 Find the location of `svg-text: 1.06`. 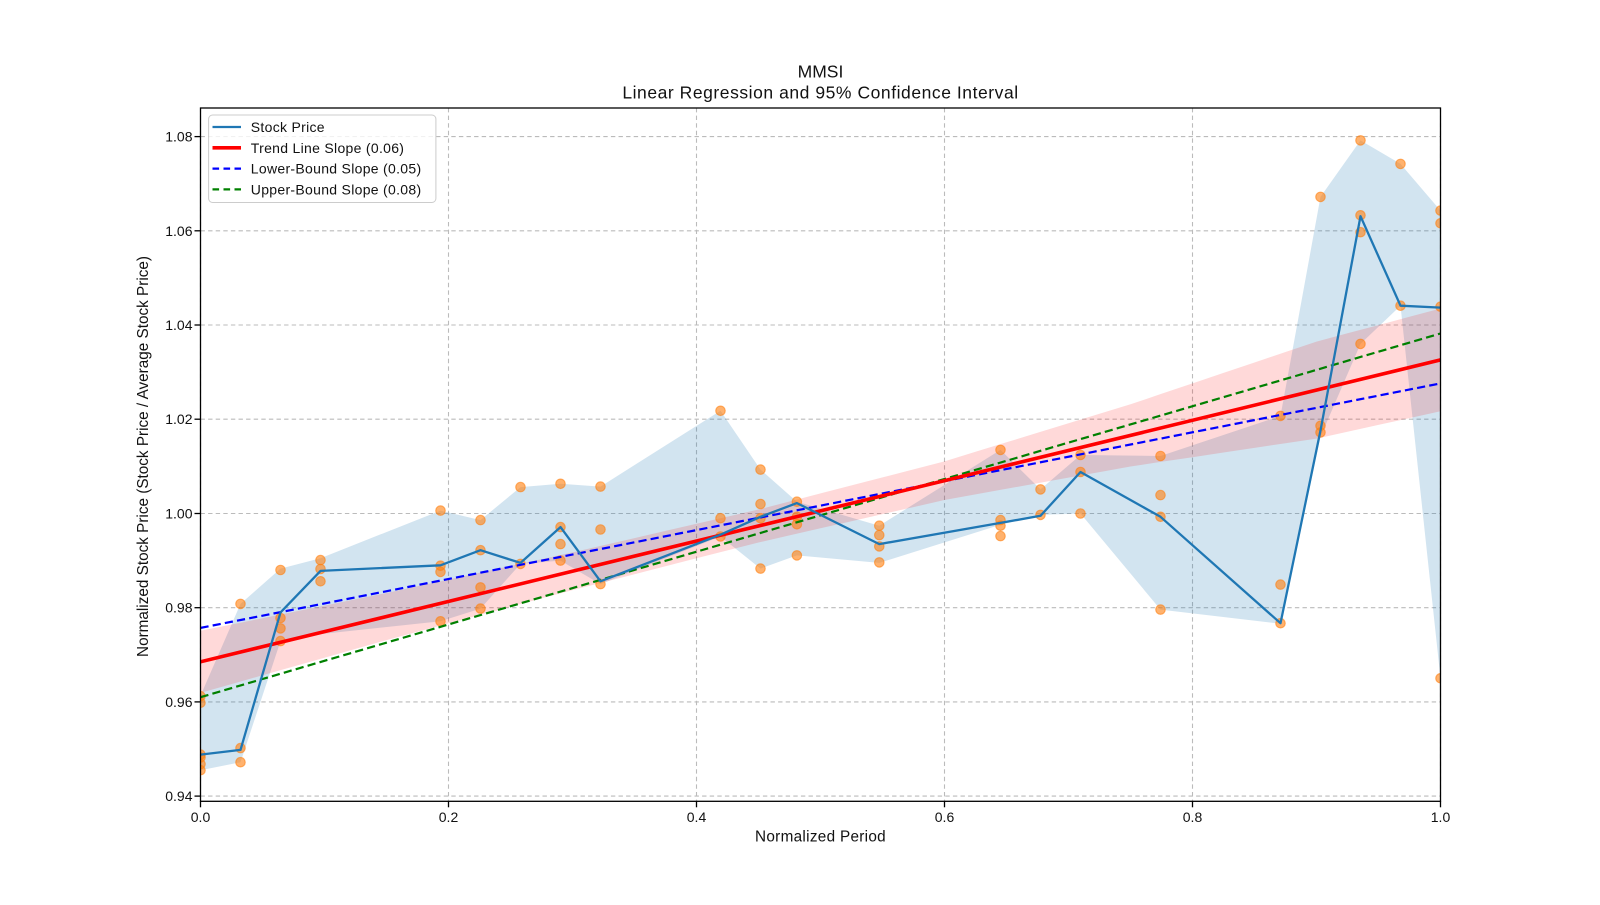

svg-text: 1.06 is located at coordinates (178, 231).